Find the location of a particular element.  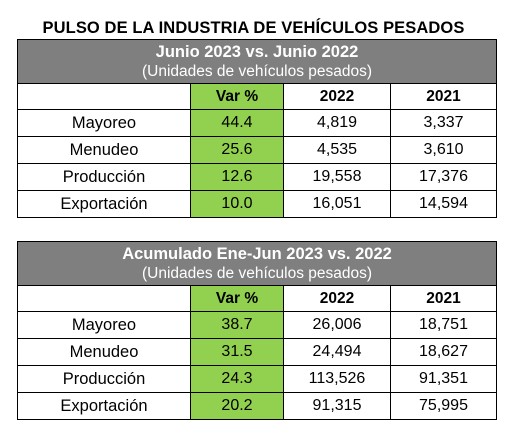

value-2022-cell: 19,558 is located at coordinates (337, 177).